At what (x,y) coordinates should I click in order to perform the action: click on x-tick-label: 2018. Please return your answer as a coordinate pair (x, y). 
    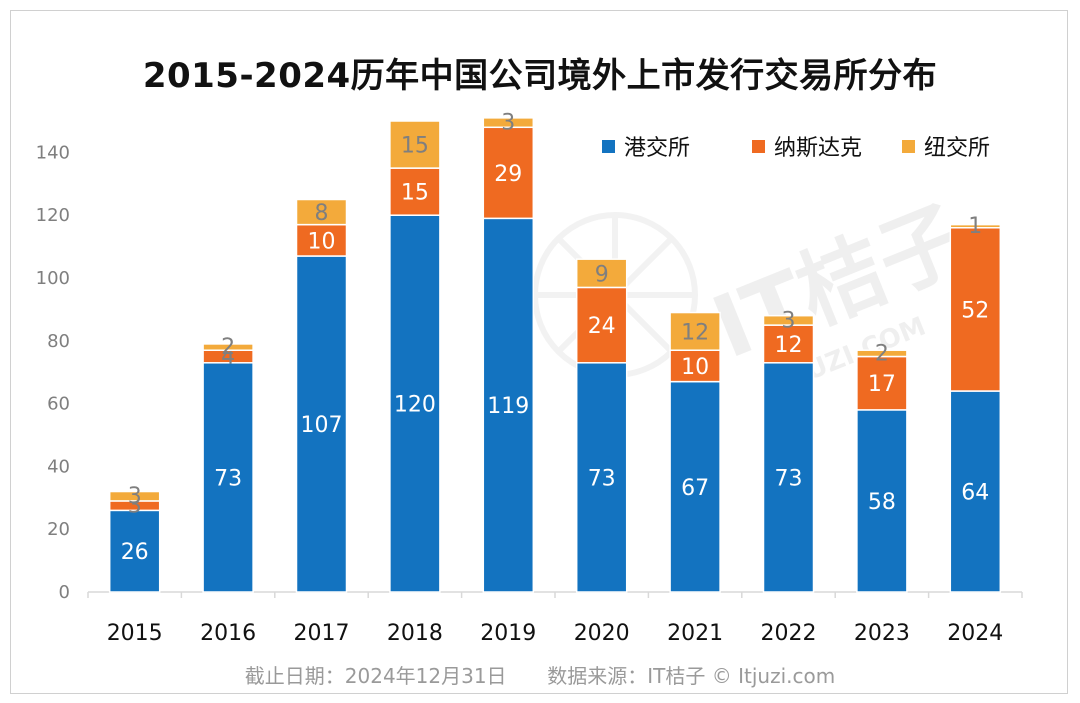
    Looking at the image, I should click on (415, 633).